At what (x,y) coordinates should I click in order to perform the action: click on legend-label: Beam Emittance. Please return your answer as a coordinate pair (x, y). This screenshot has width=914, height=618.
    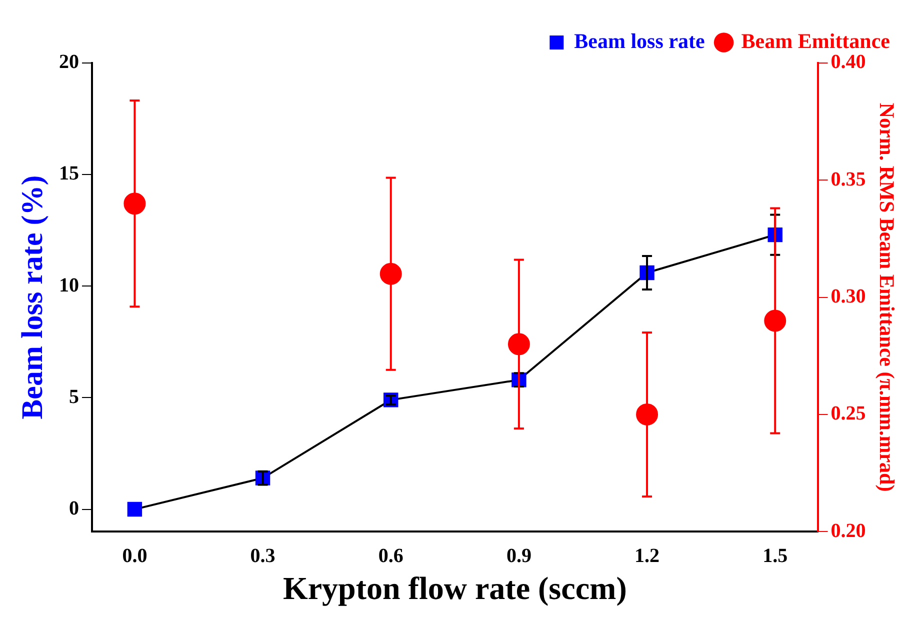
    Looking at the image, I should click on (815, 40).